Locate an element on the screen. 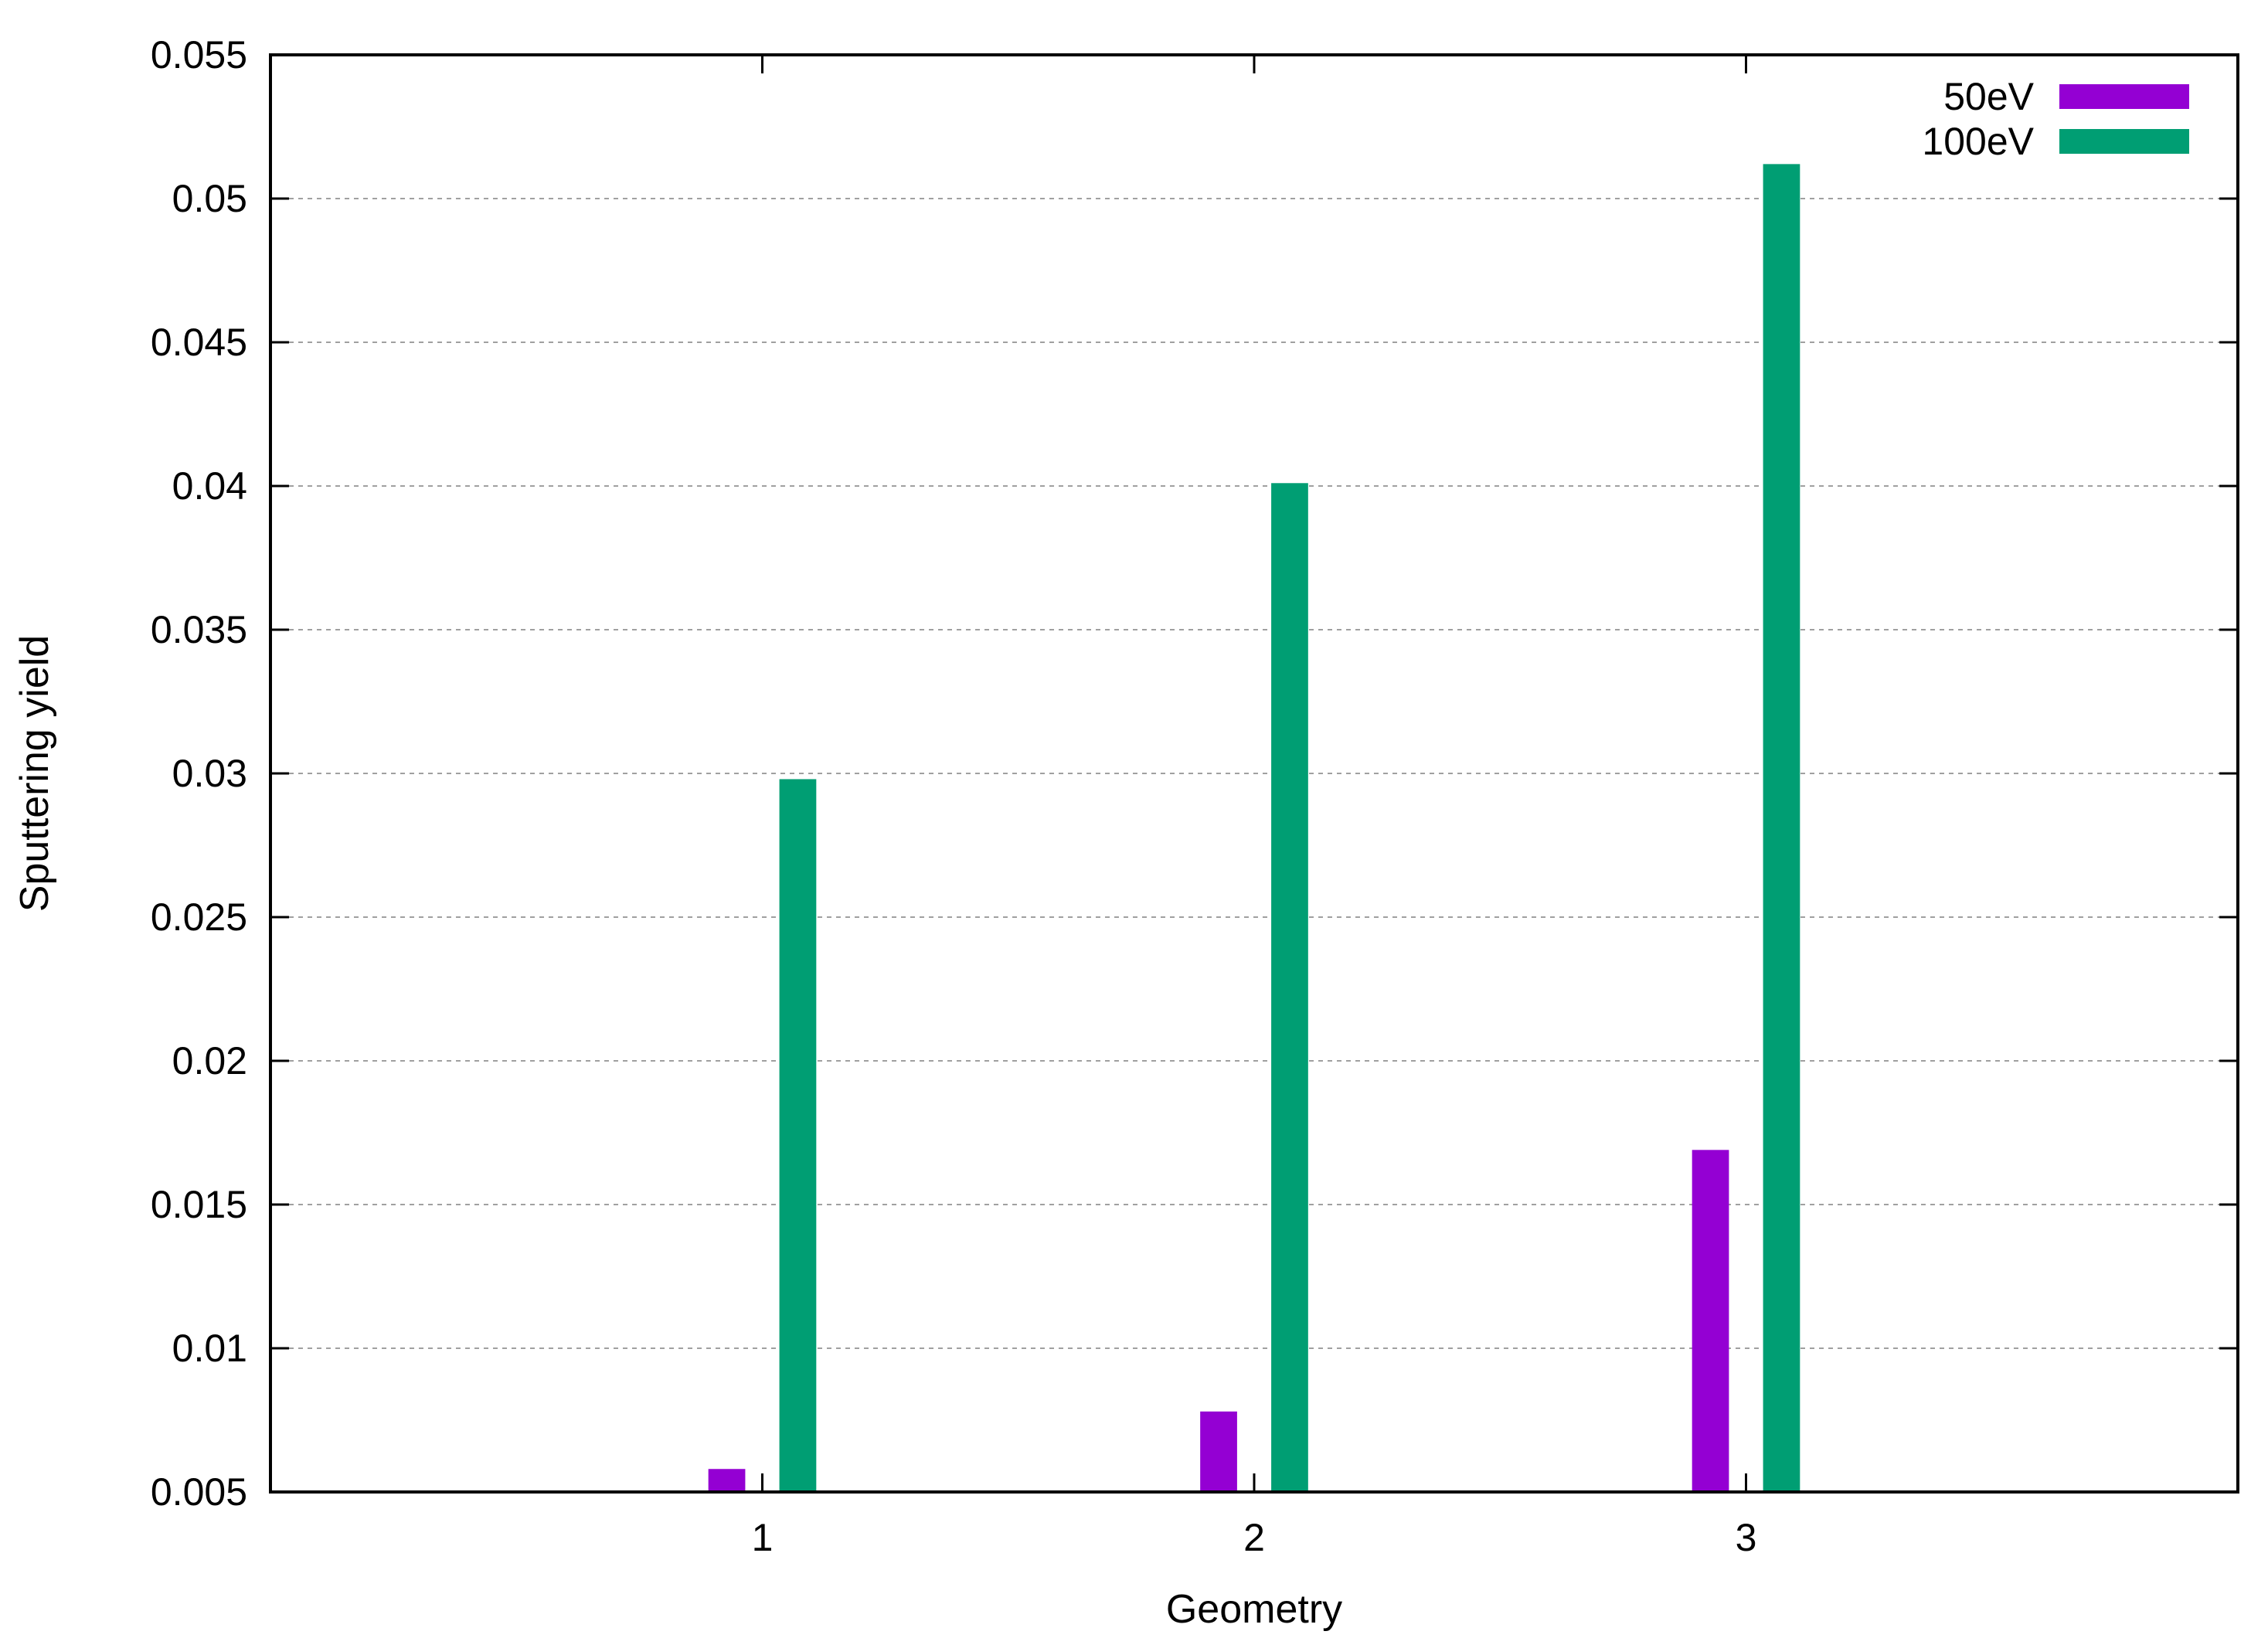 This screenshot has height=1638, width=2268. y-tick-label: 0.03 is located at coordinates (209, 774).